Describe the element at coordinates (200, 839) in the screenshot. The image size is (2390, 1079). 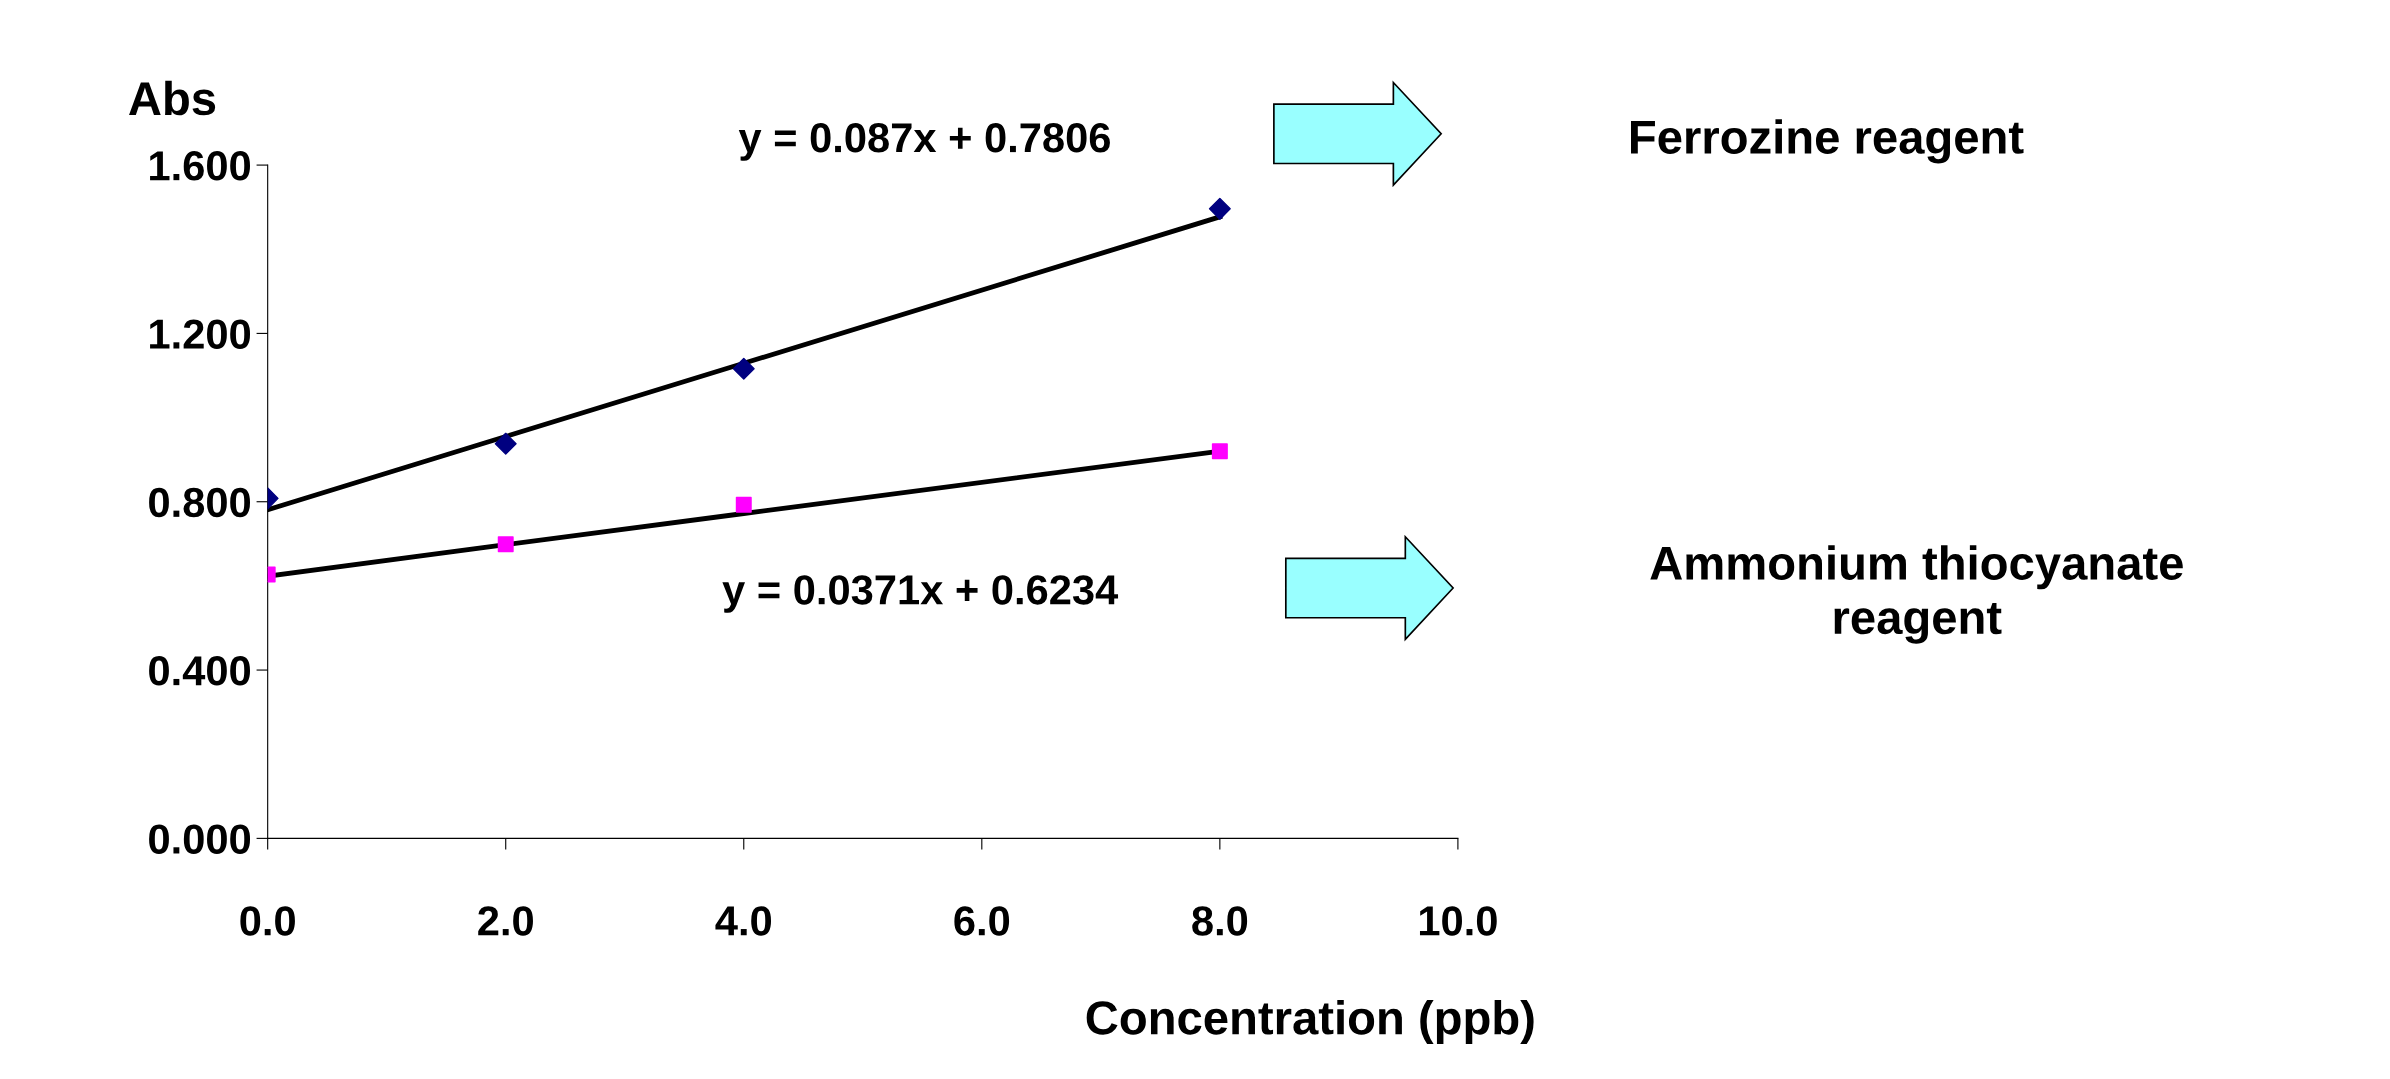
I see `y-tick-label: 0.000` at that location.